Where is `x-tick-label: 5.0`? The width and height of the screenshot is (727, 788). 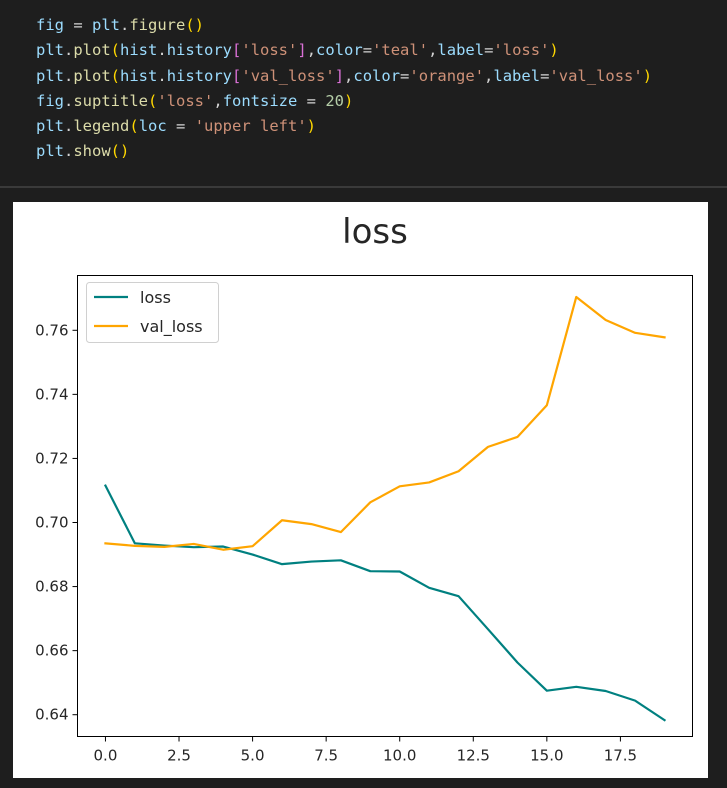 x-tick-label: 5.0 is located at coordinates (253, 756).